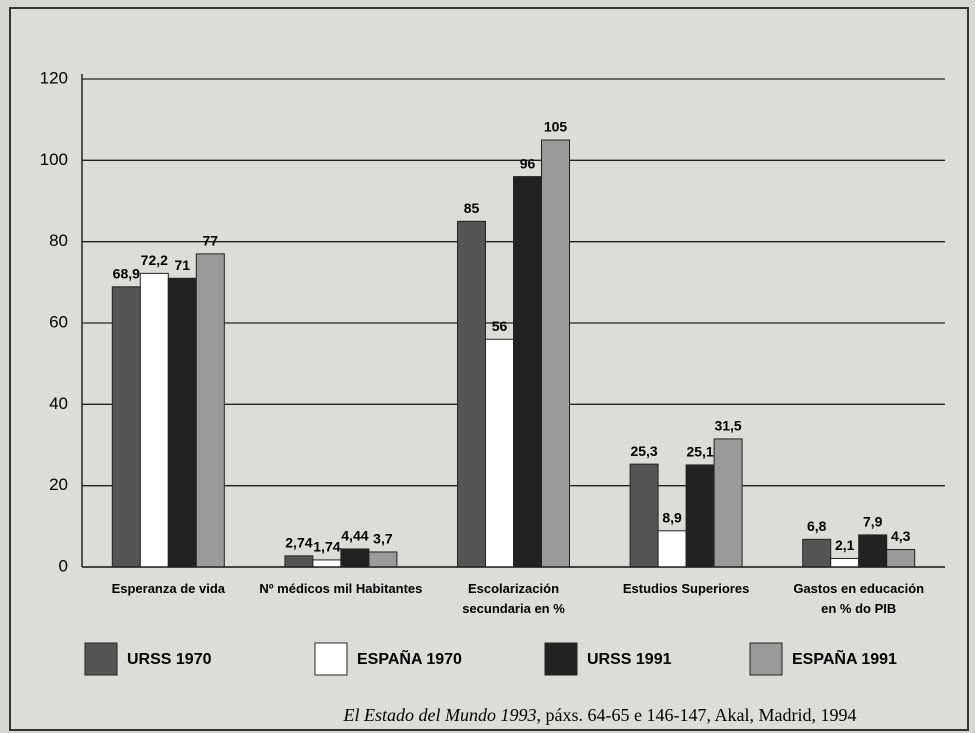 The image size is (975, 733). What do you see at coordinates (643, 451) in the screenshot?
I see `data-label: 25,3` at bounding box center [643, 451].